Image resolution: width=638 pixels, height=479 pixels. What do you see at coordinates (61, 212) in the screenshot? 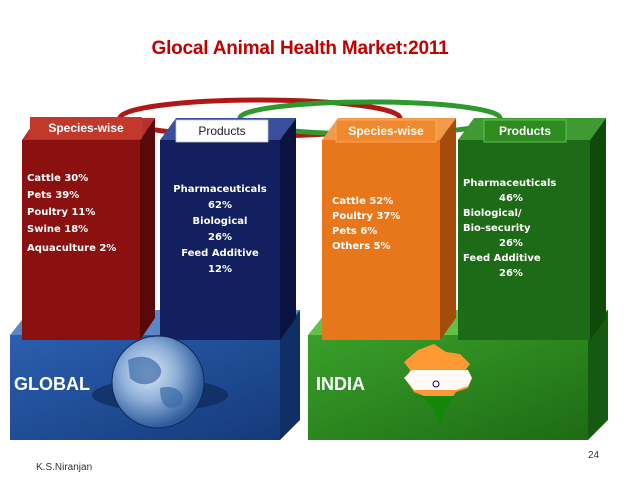
I see `global-species-item: Poultry 11%` at bounding box center [61, 212].